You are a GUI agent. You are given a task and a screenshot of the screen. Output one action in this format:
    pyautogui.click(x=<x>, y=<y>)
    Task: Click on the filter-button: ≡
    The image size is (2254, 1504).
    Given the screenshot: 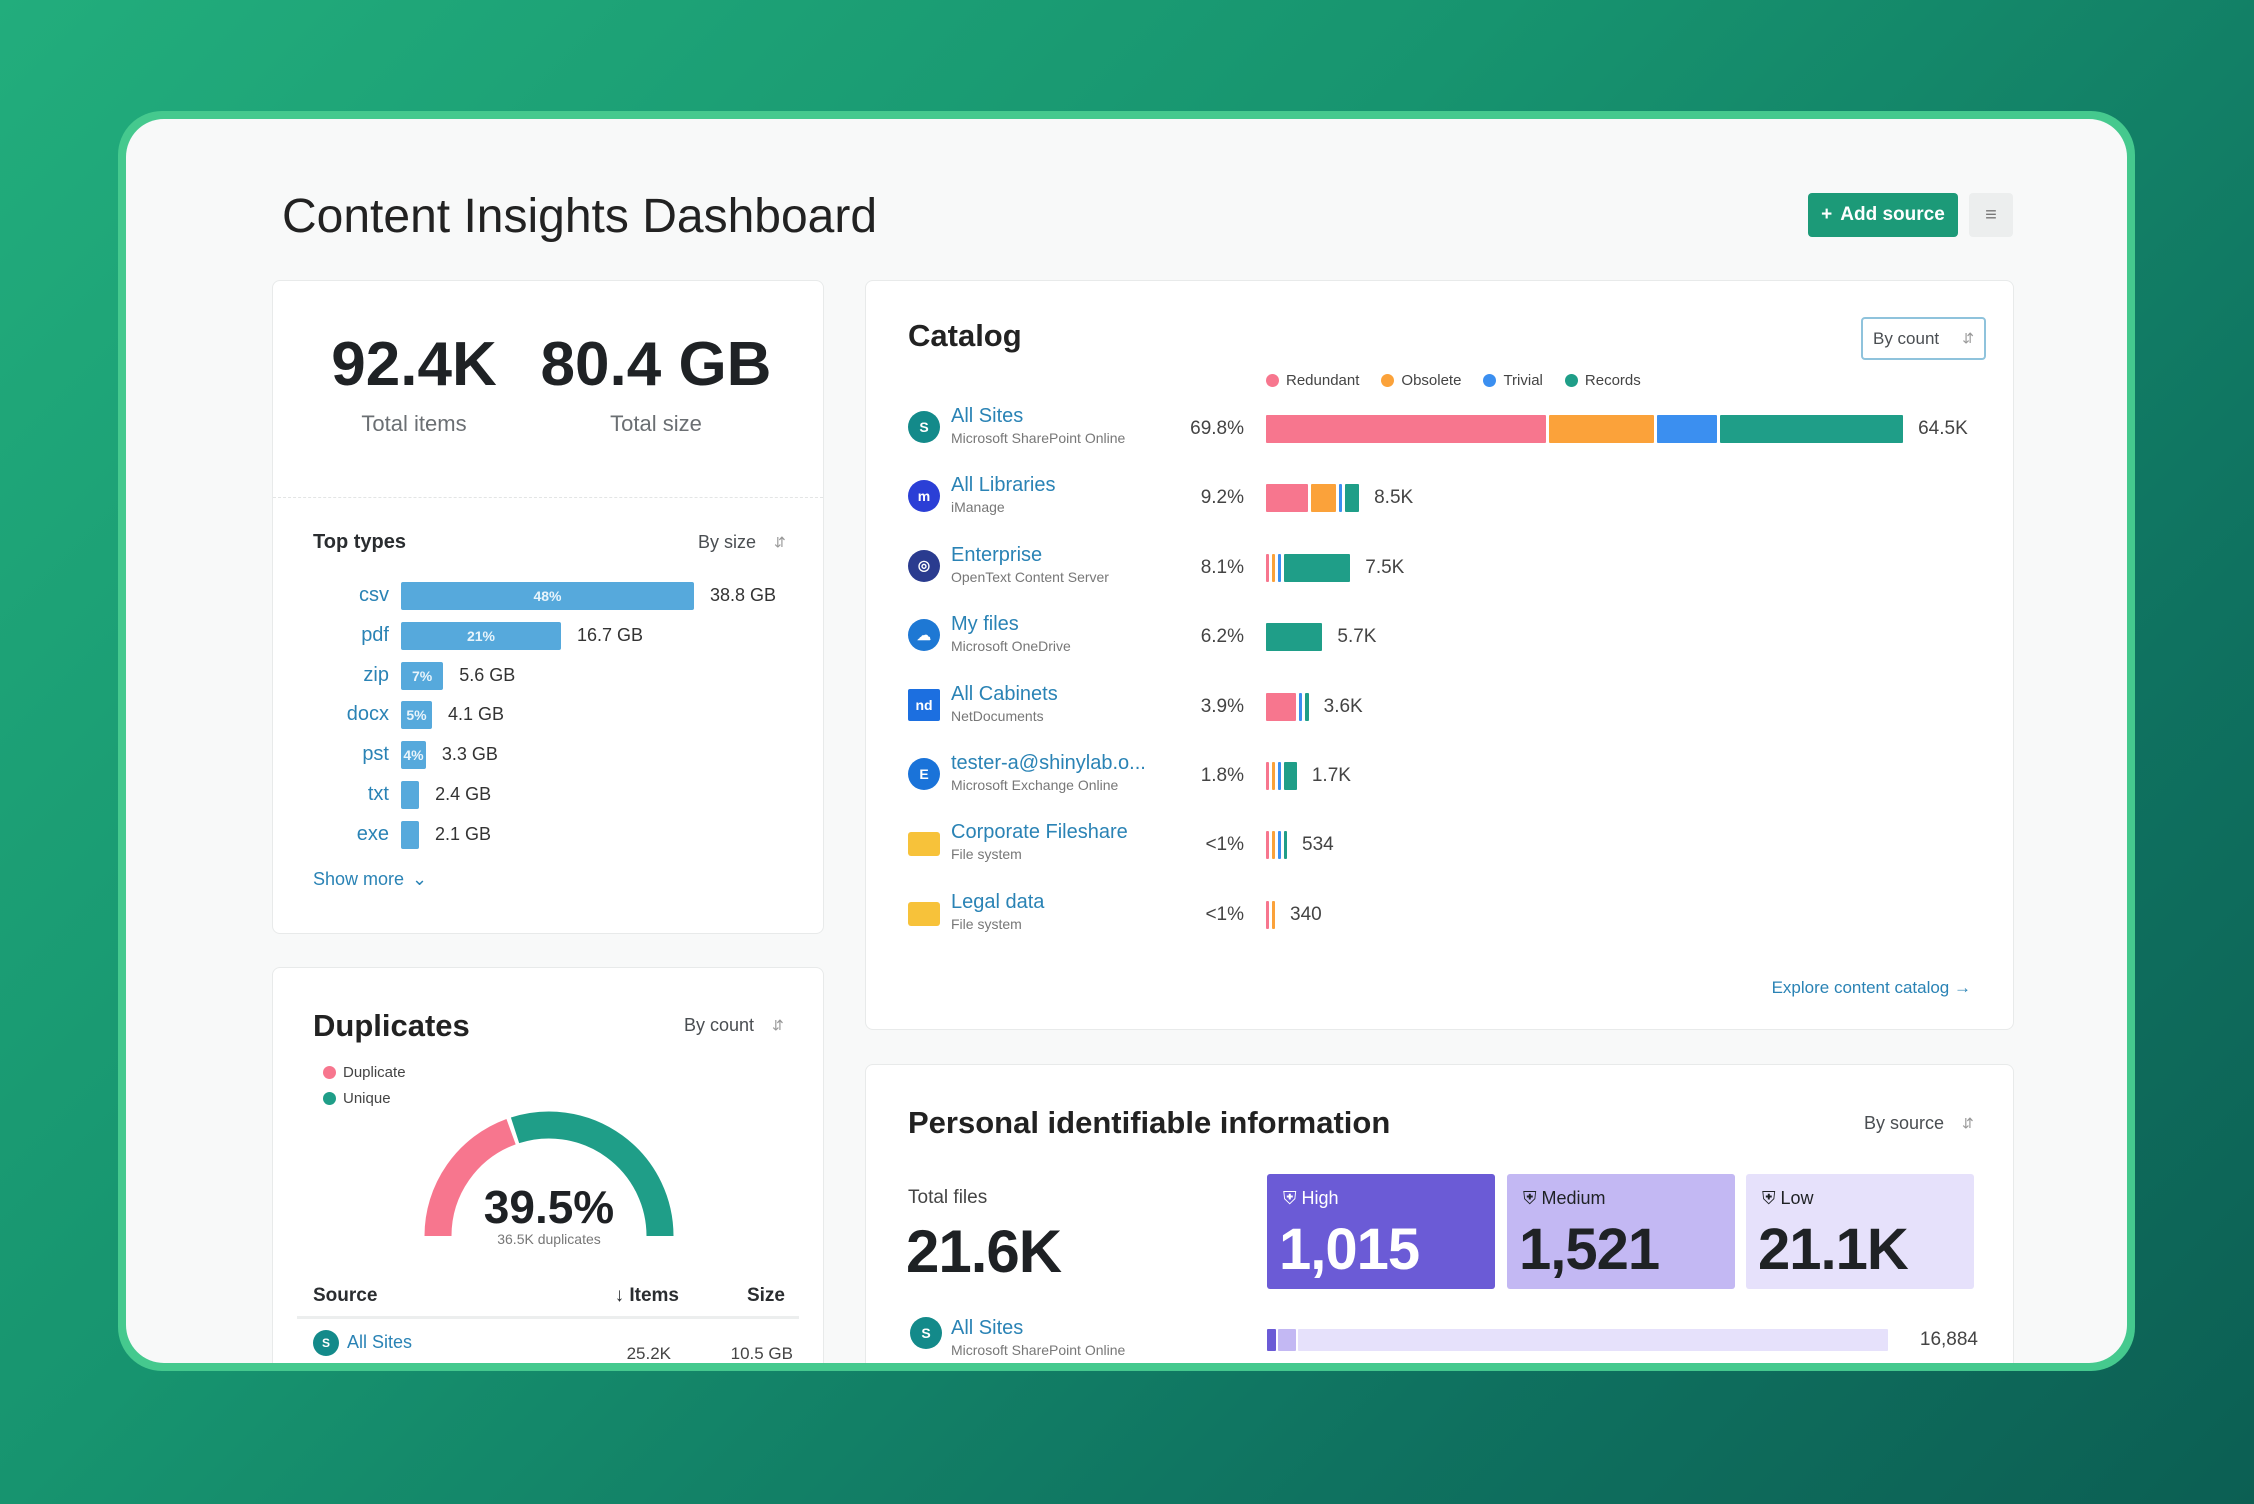 What is the action you would take?
    pyautogui.click(x=1991, y=215)
    